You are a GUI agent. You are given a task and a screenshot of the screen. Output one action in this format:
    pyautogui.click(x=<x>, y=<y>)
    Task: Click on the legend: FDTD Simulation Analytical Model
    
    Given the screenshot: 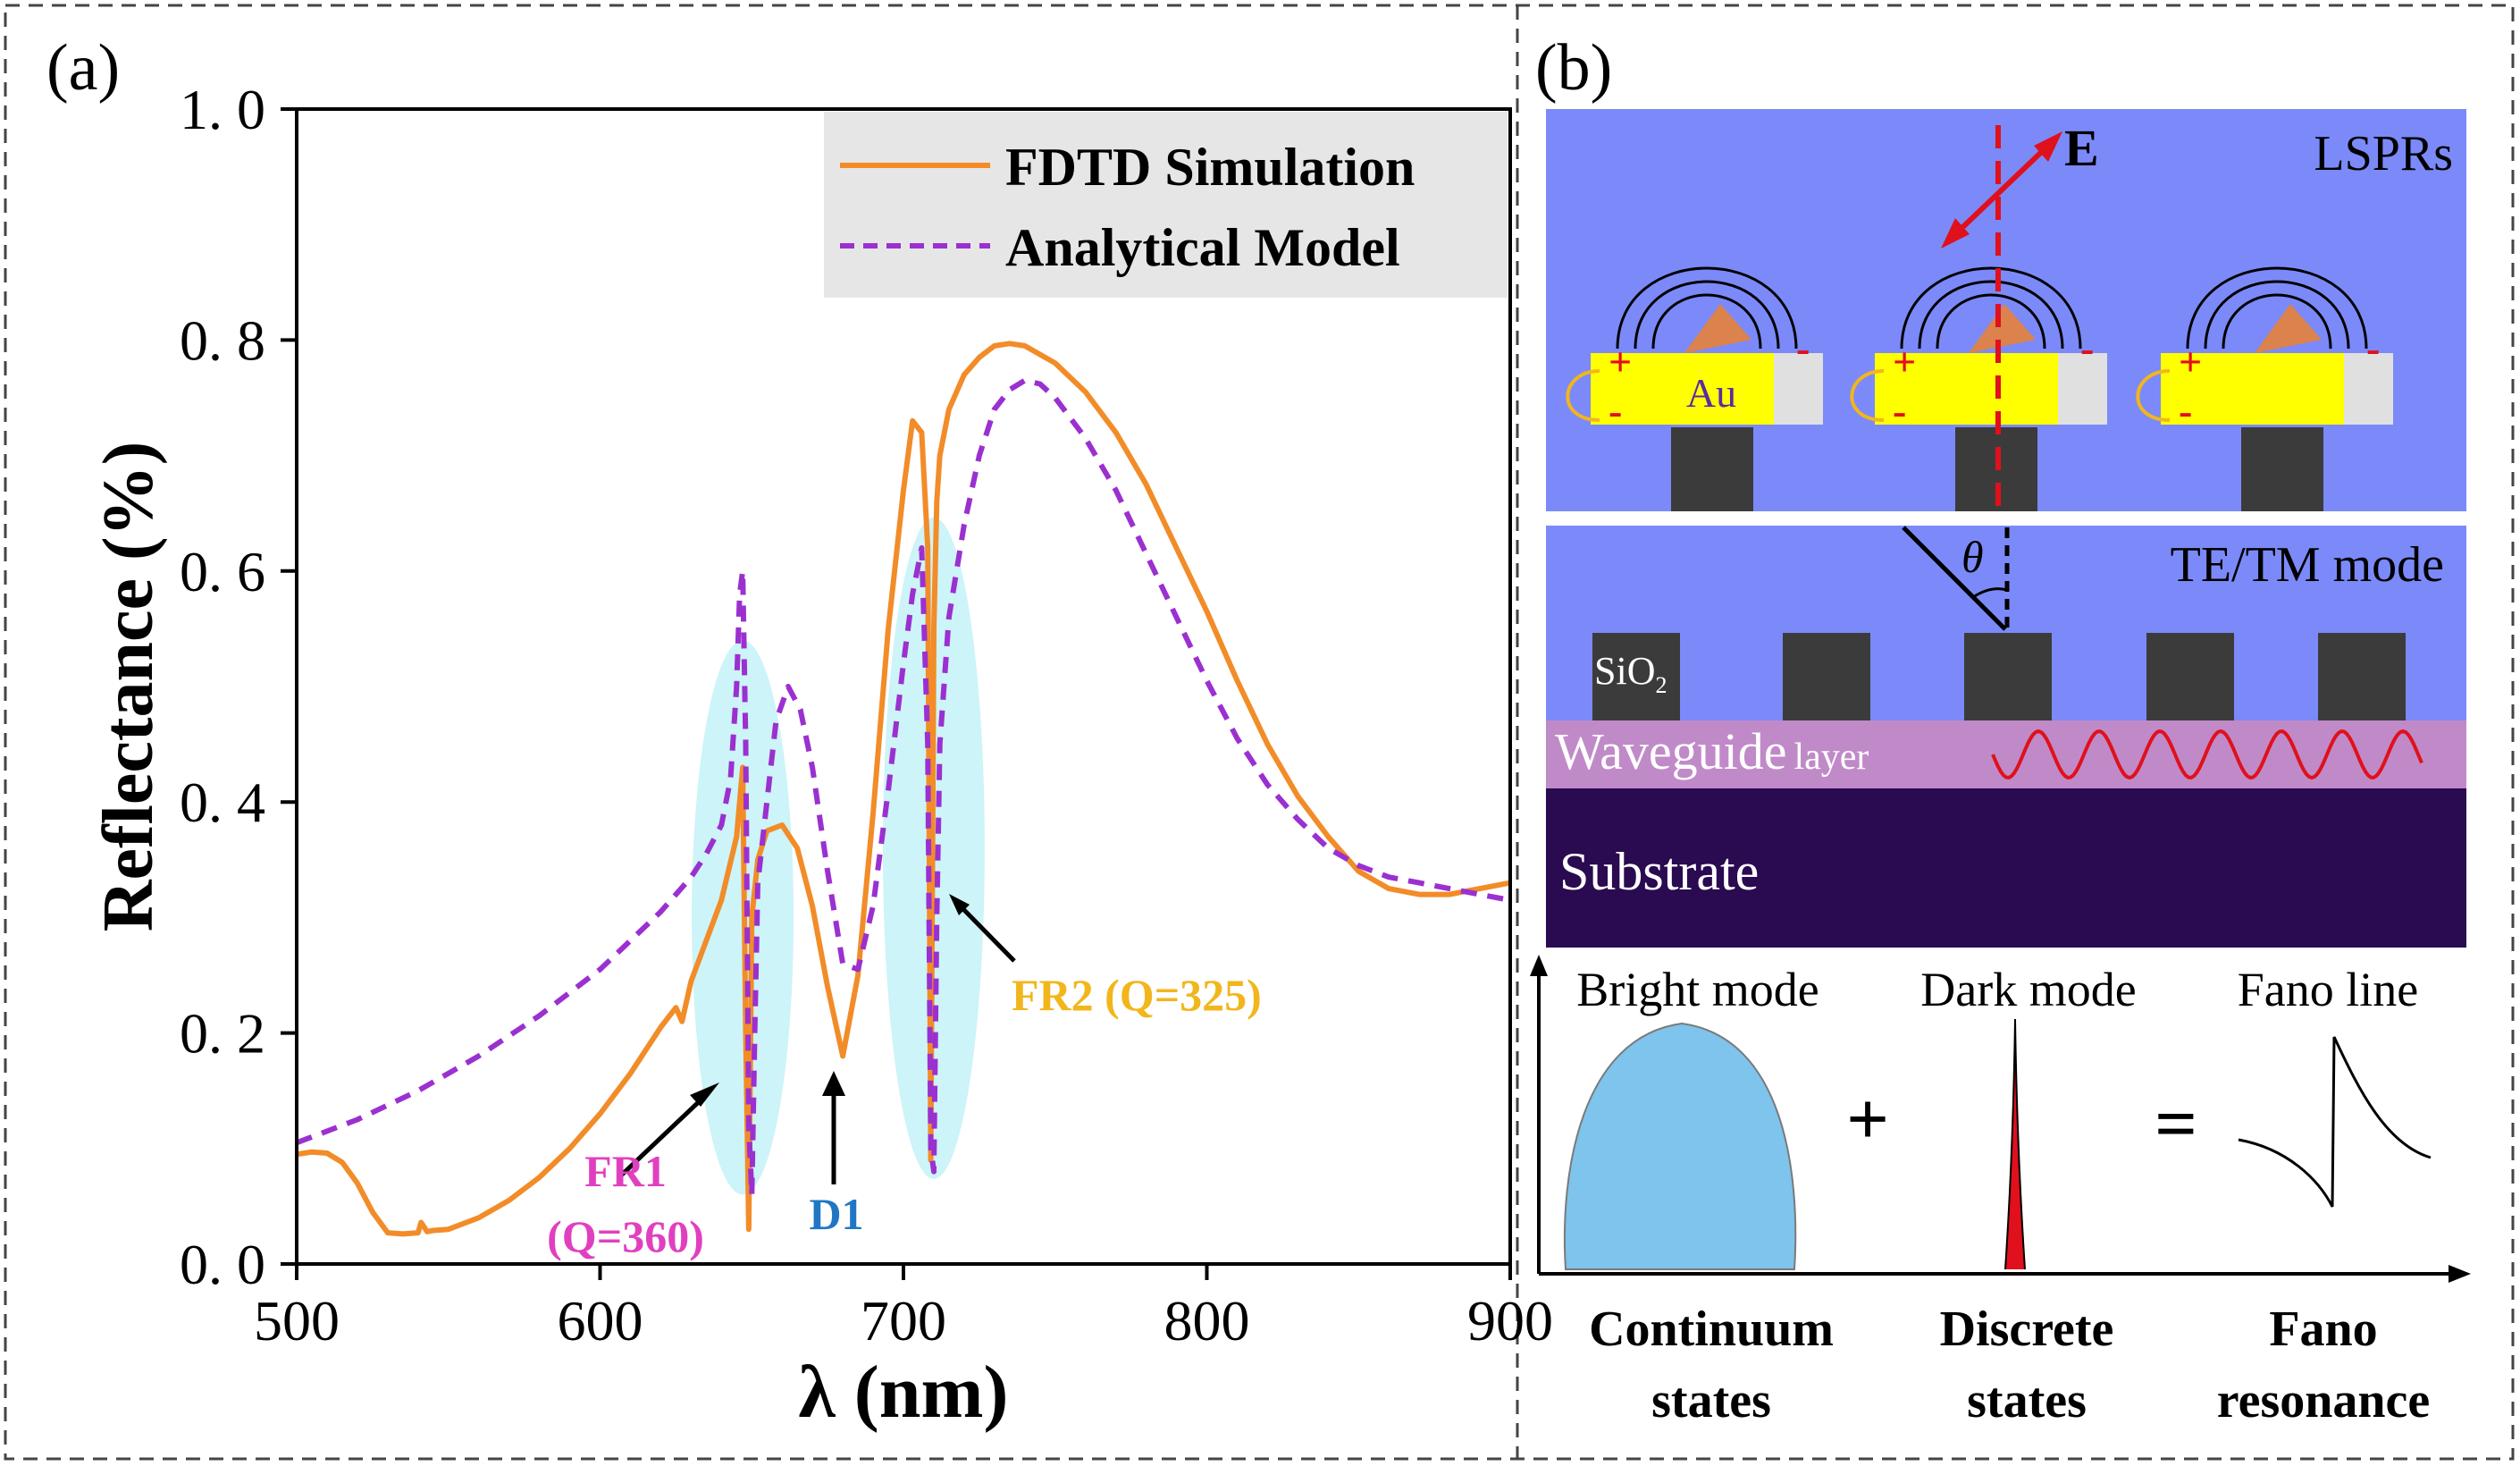 What is the action you would take?
    pyautogui.click(x=1166, y=205)
    